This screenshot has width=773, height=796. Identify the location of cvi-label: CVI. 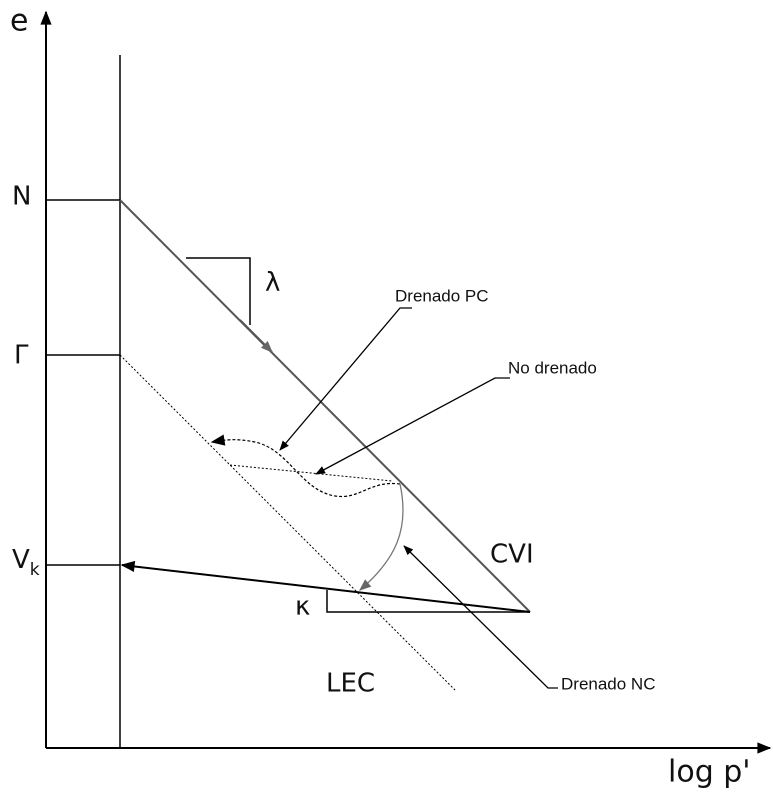
(512, 555).